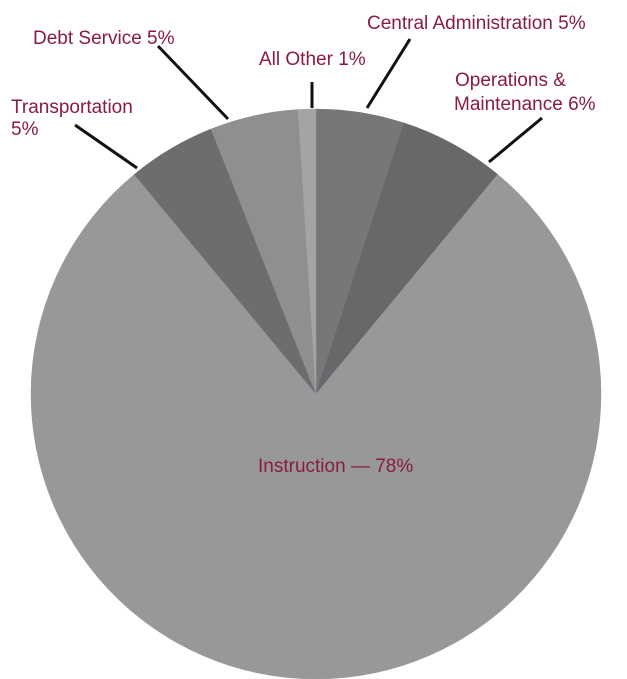 Image resolution: width=627 pixels, height=679 pixels. Describe the element at coordinates (510, 80) in the screenshot. I see `label-operations-line1: Operations &` at that location.